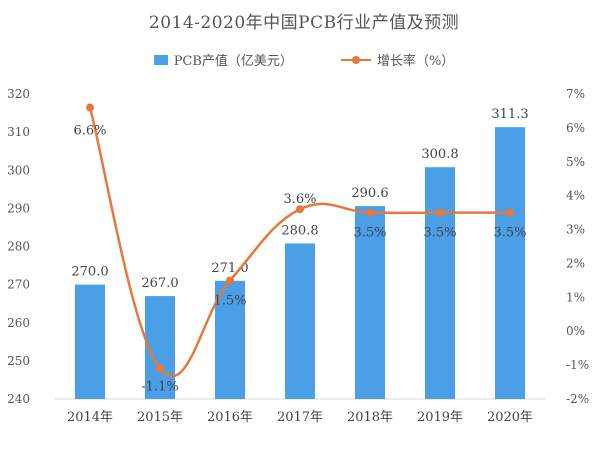  What do you see at coordinates (575, 128) in the screenshot?
I see `y-right-tick-label: 6%` at bounding box center [575, 128].